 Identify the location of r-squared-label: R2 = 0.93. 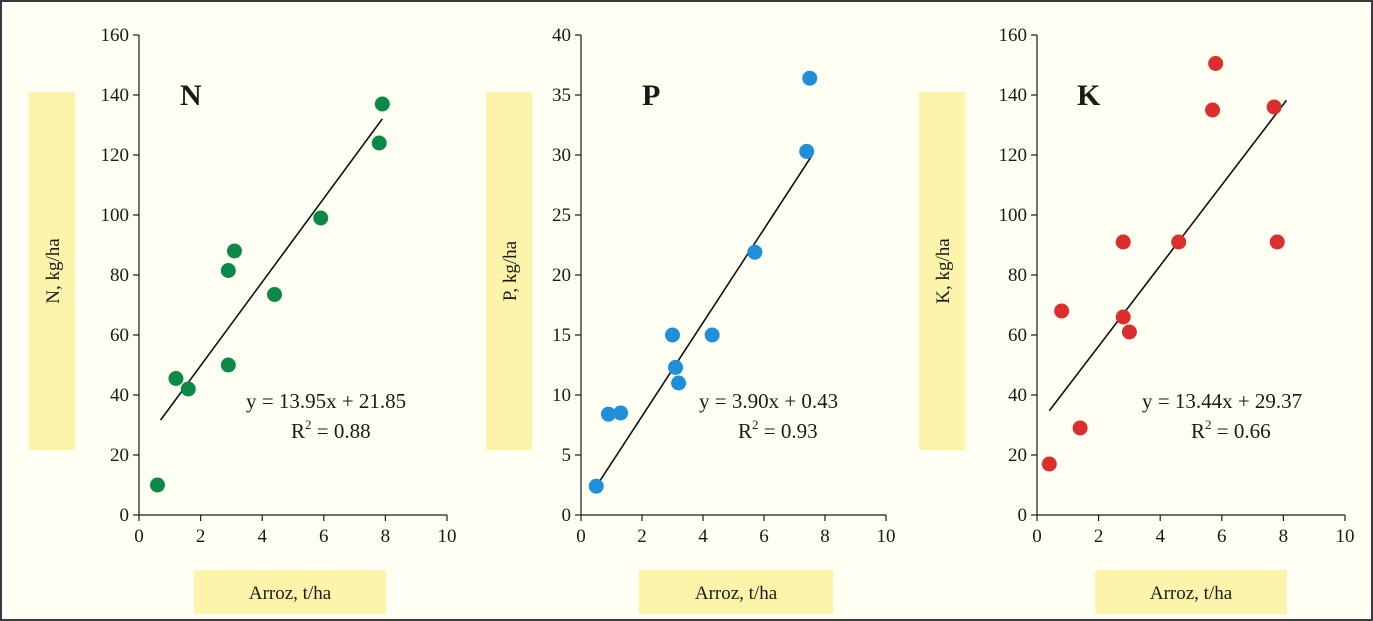
(778, 430).